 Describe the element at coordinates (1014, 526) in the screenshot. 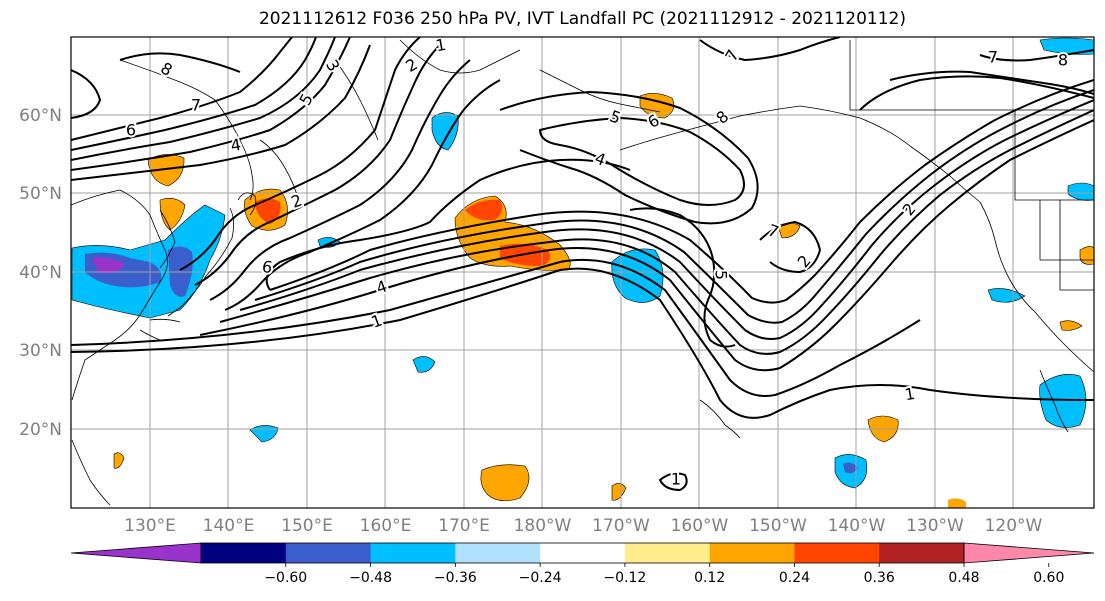

I see `lon-label: 120°W` at that location.